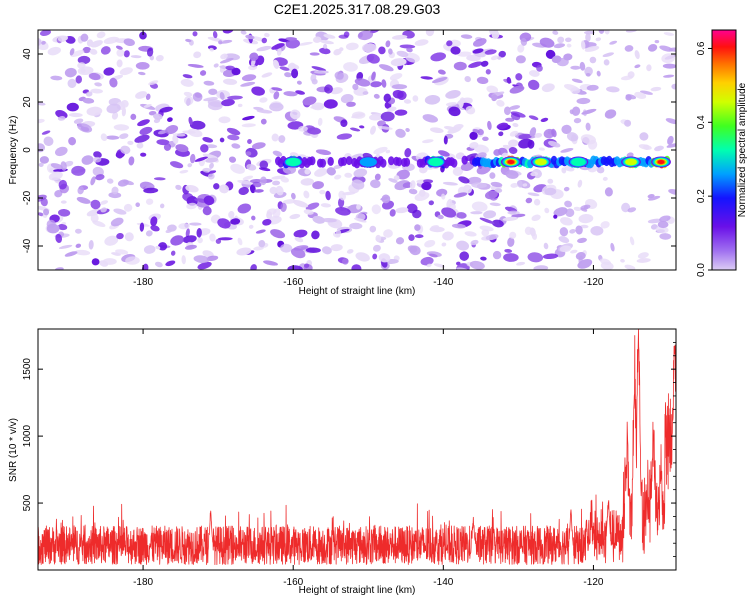 This screenshot has height=600, width=750. What do you see at coordinates (27, 436) in the screenshot?
I see `snr-y-tick-label: 1000` at bounding box center [27, 436].